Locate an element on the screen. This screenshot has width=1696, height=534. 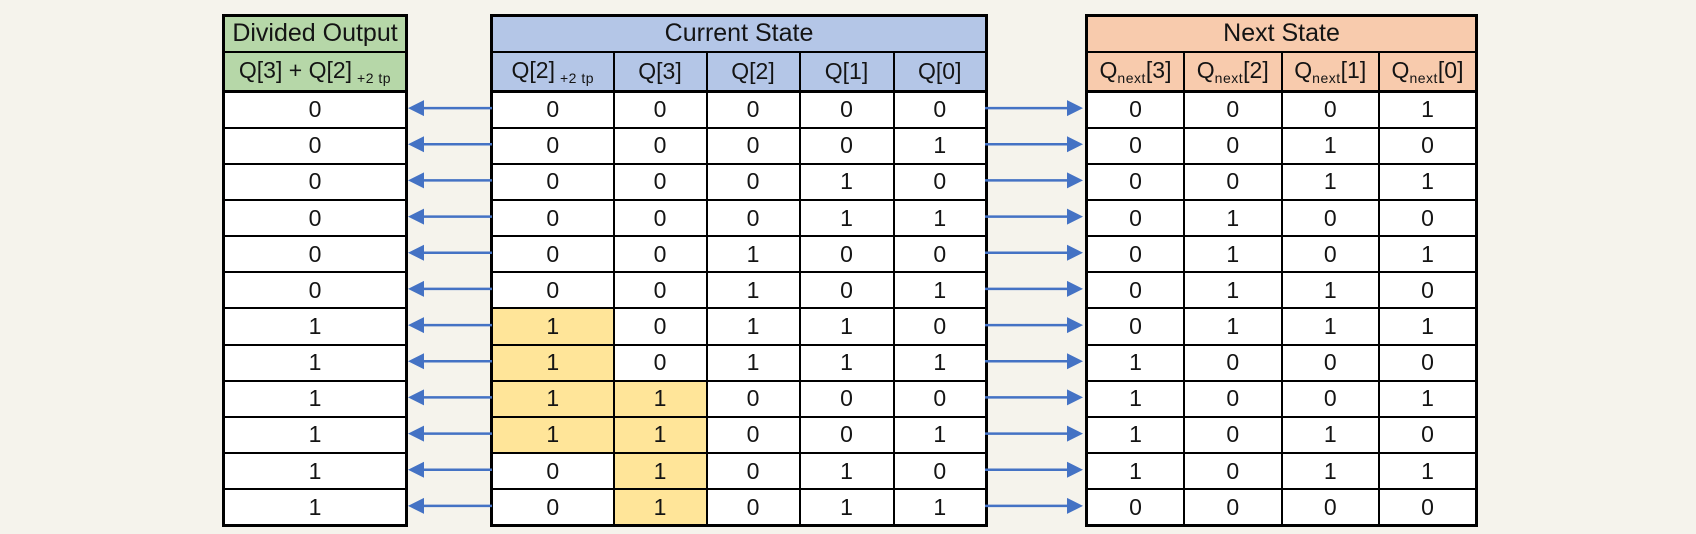
column-header: Q[0] is located at coordinates (940, 71).